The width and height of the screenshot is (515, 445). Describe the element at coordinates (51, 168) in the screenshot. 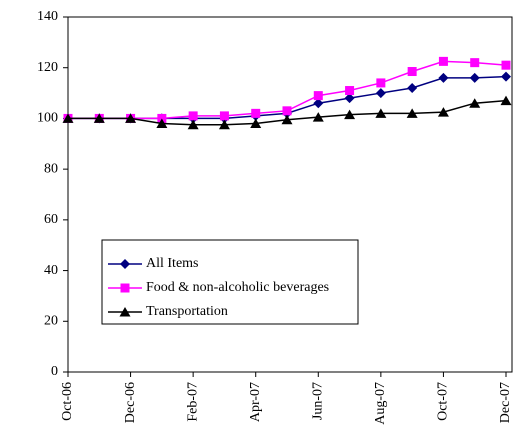

I see `y-tick-label: 80` at that location.